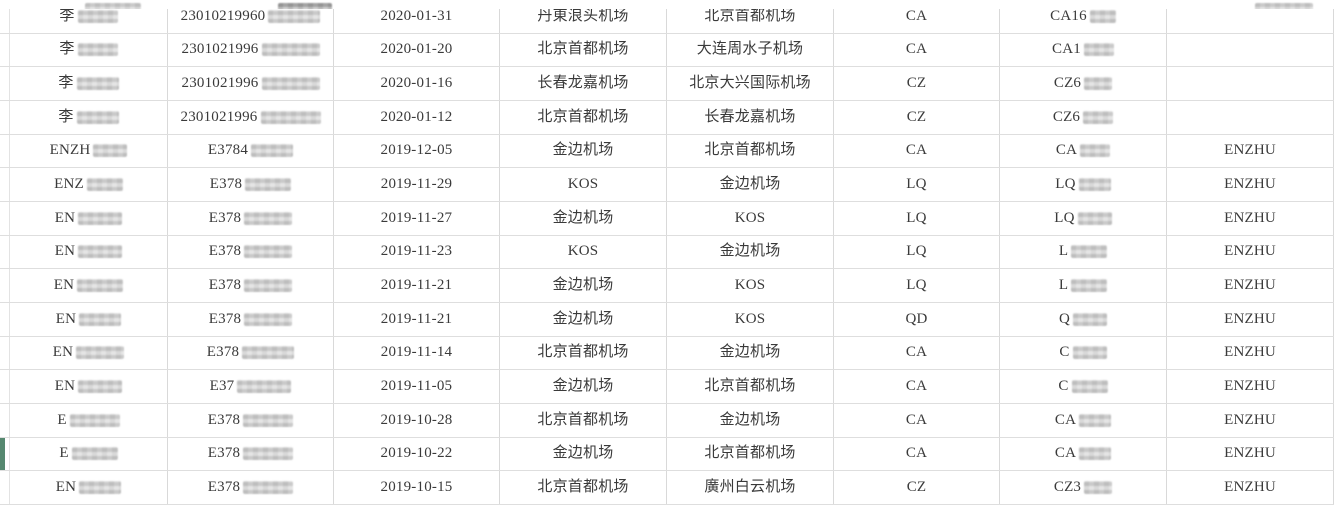 This screenshot has width=1334, height=514. What do you see at coordinates (417, 16) in the screenshot?
I see `cell-flight-date: 2020-01-31` at bounding box center [417, 16].